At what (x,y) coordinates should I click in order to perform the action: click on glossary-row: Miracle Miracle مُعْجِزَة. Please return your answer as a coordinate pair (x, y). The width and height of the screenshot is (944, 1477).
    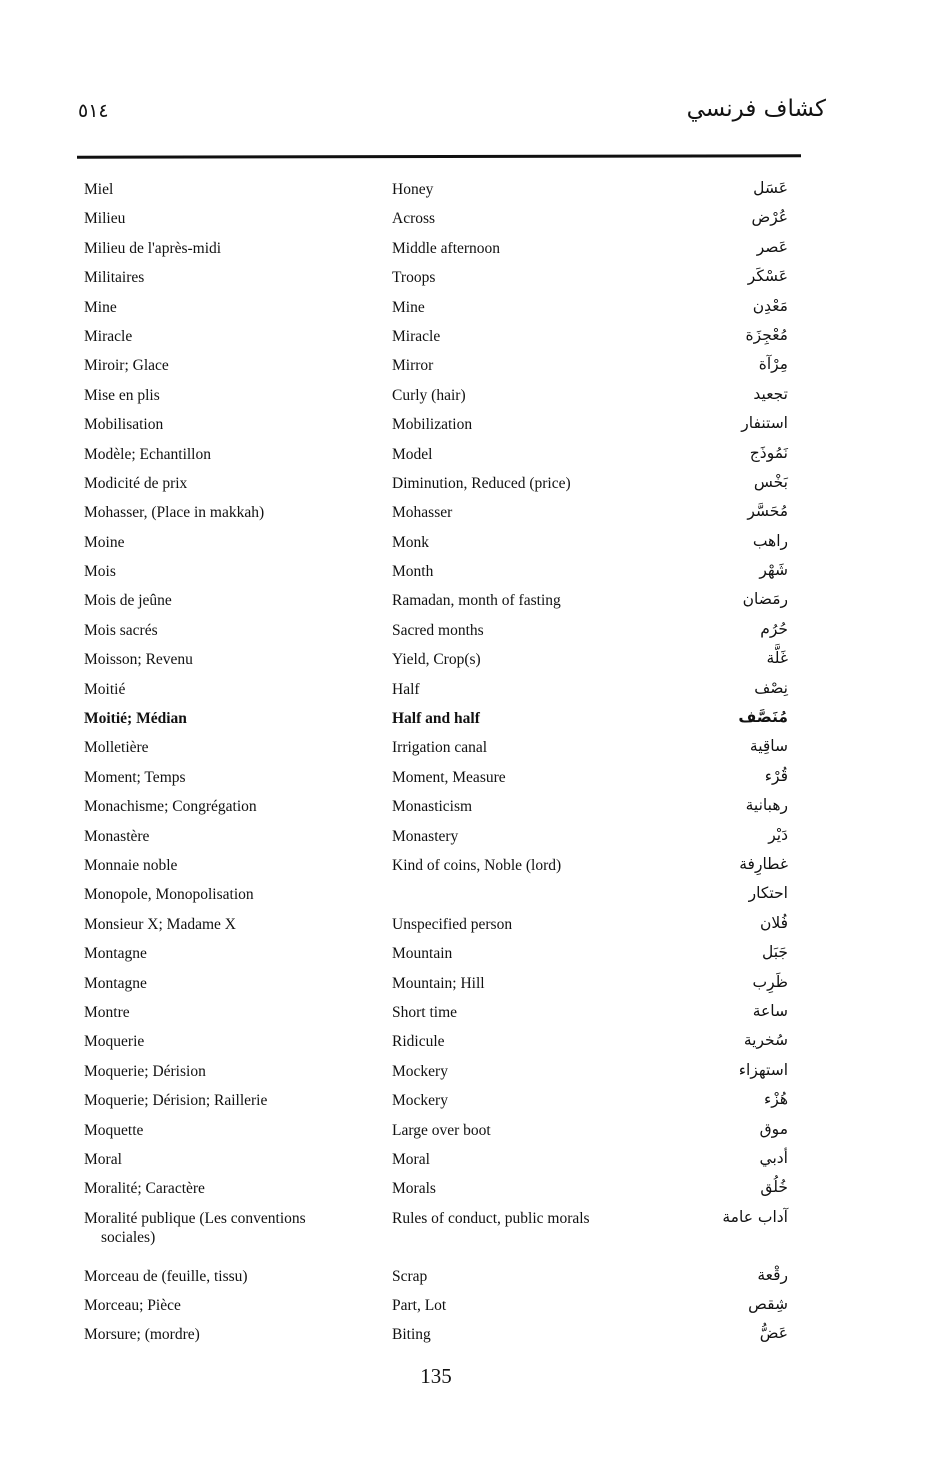
    Looking at the image, I should click on (436, 341).